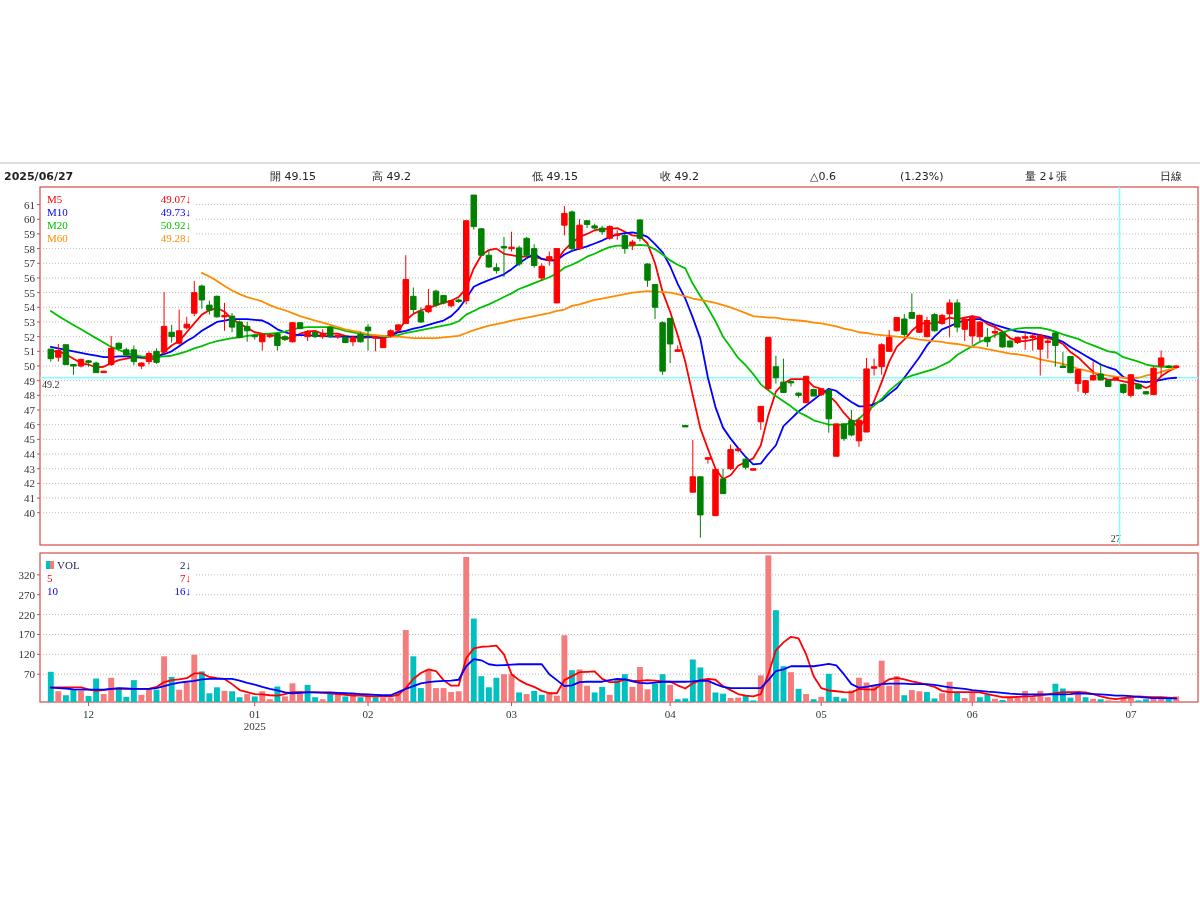  What do you see at coordinates (27, 654) in the screenshot?
I see `y-tick-label: 120` at bounding box center [27, 654].